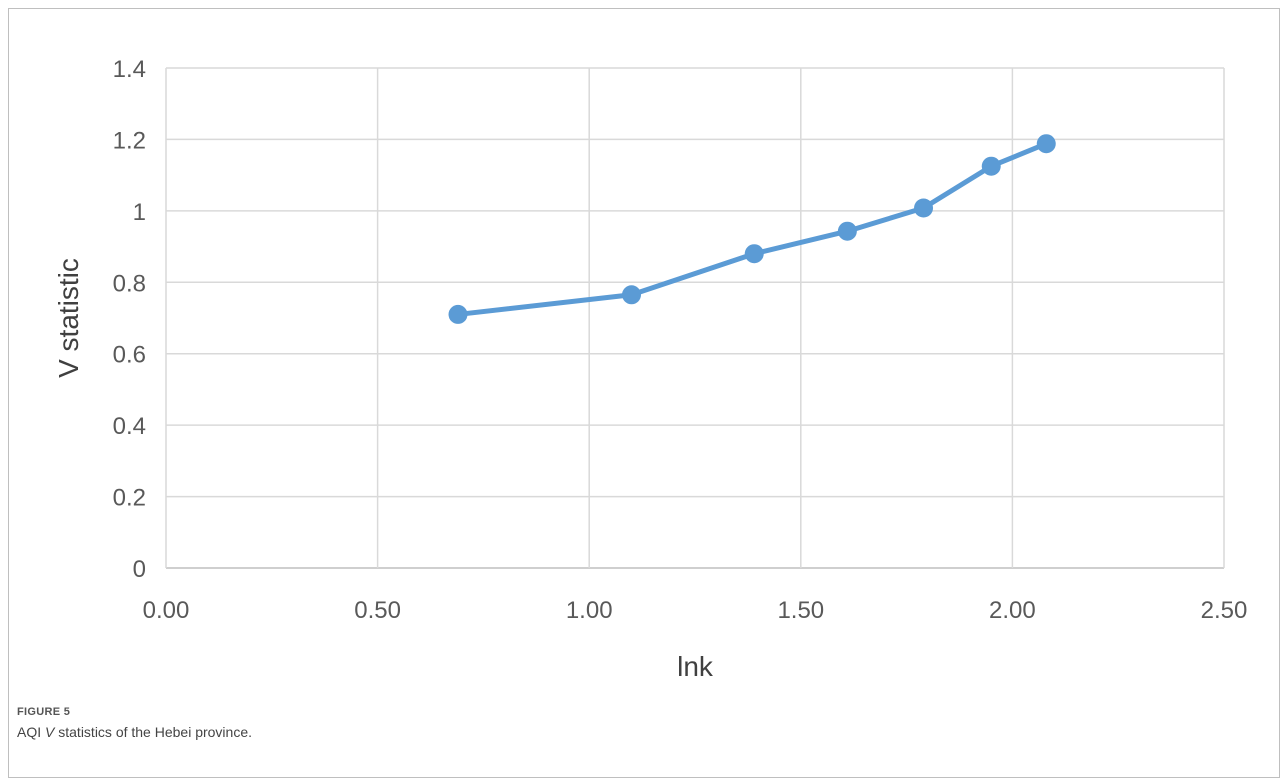 Image resolution: width=1282 pixels, height=778 pixels. Describe the element at coordinates (129, 319) in the screenshot. I see `y-tick-labels: 0 0.2 0.4 0.6 0.8 1 1.2 1.4` at that location.